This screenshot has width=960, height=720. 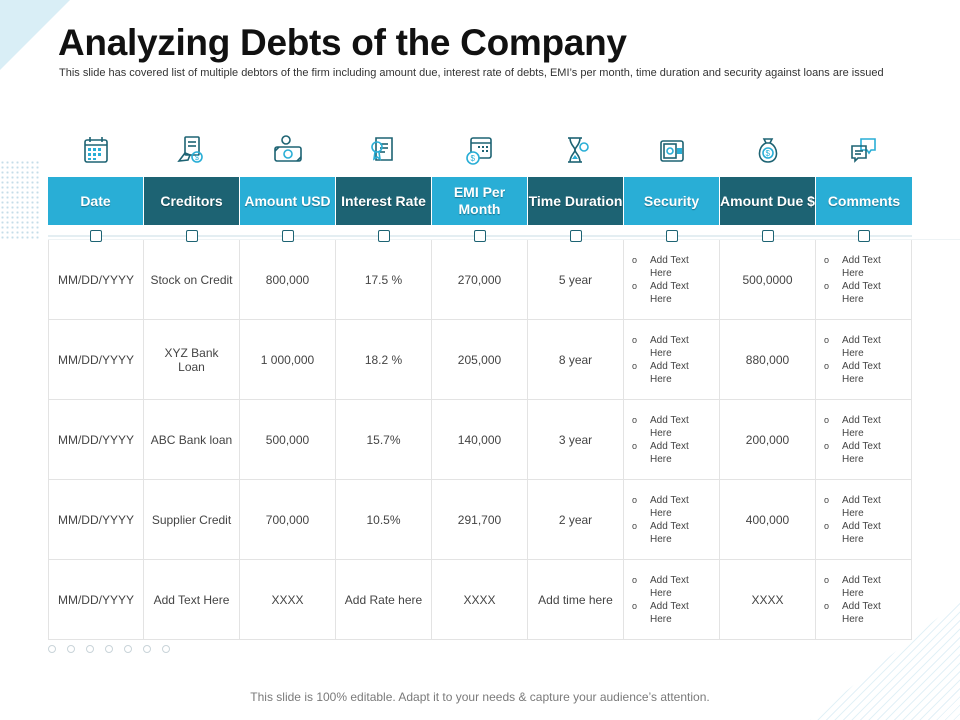 What do you see at coordinates (576, 600) in the screenshot?
I see `cell-duration: Add time here` at bounding box center [576, 600].